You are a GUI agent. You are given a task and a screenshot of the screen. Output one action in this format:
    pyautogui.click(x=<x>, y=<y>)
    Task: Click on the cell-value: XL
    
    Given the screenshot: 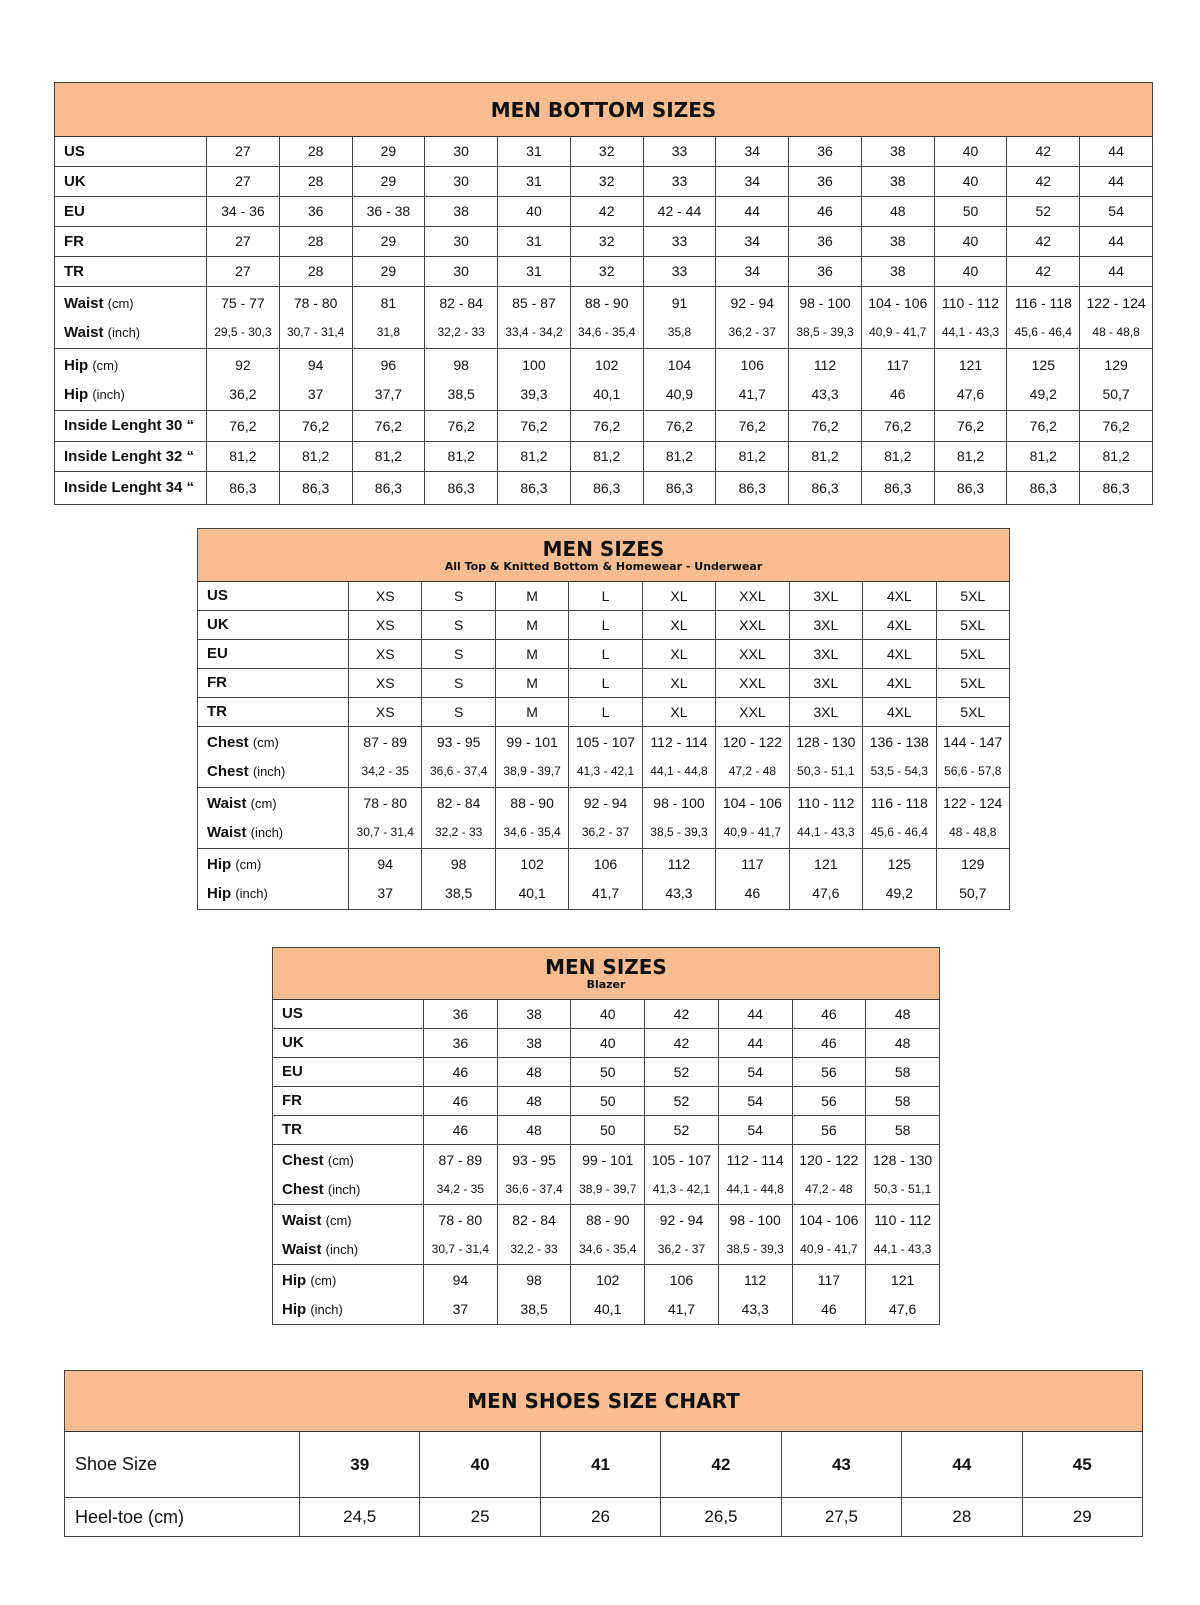 What is the action you would take?
    pyautogui.click(x=679, y=654)
    